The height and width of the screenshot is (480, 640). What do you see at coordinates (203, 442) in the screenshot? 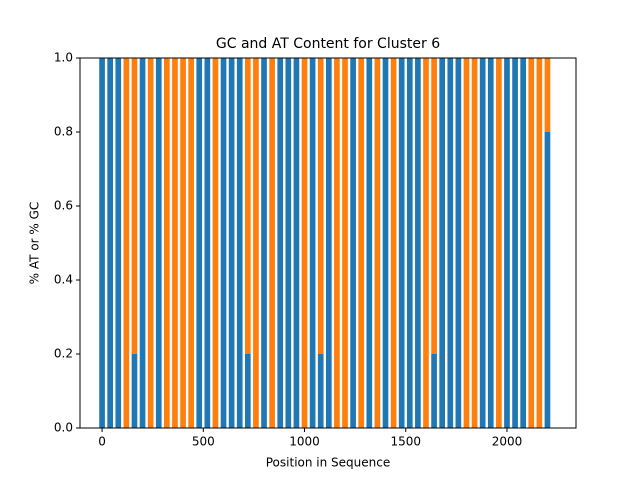
I see `x-tick-label: 500` at bounding box center [203, 442].